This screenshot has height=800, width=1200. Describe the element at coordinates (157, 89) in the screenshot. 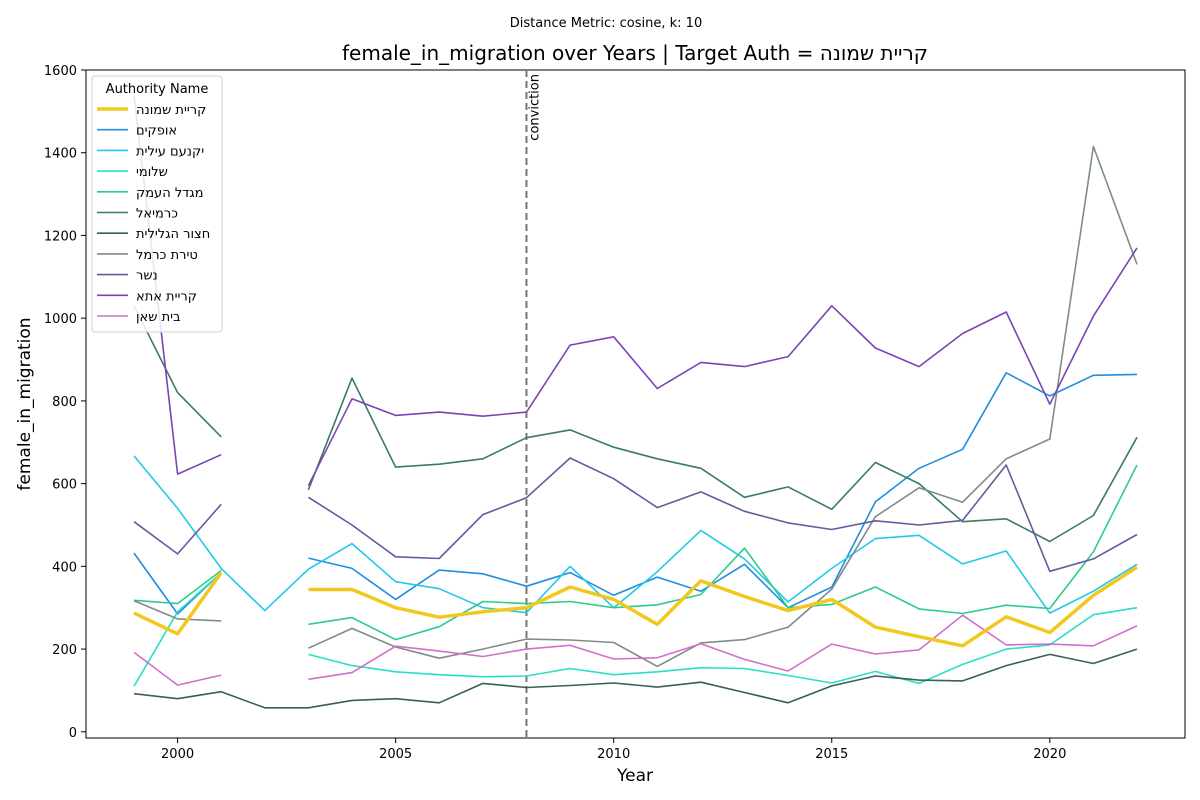

I see `legend-title: Authority Name` at that location.